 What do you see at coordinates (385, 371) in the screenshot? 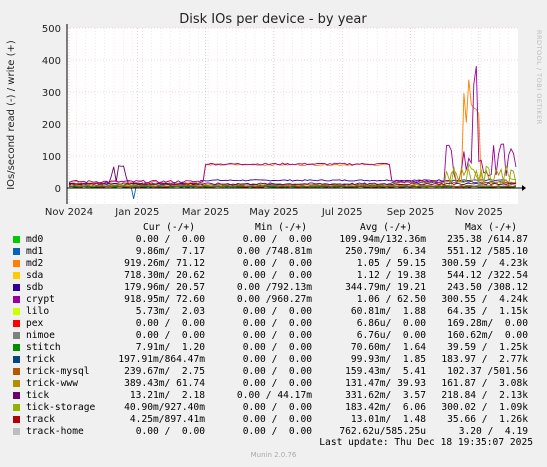
I see `legend-avg: 159.43m/ 5.41` at bounding box center [385, 371].